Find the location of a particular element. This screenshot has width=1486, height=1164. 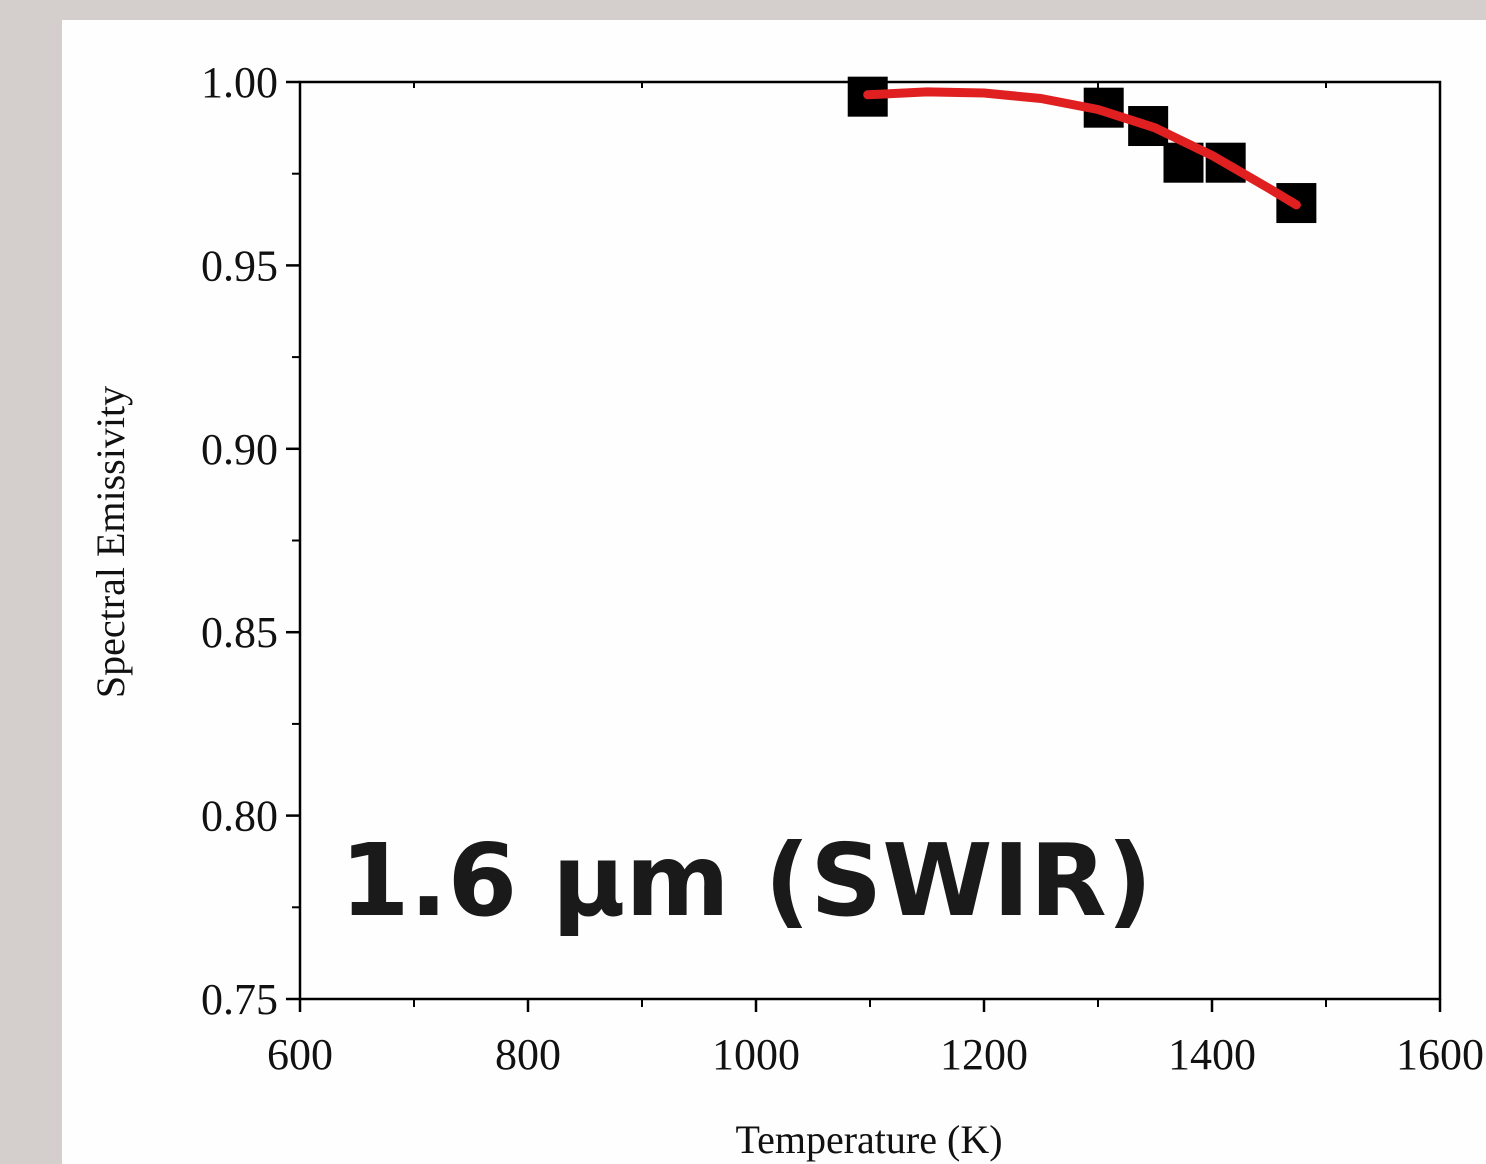

x-tick-label: 800 is located at coordinates (528, 1054).